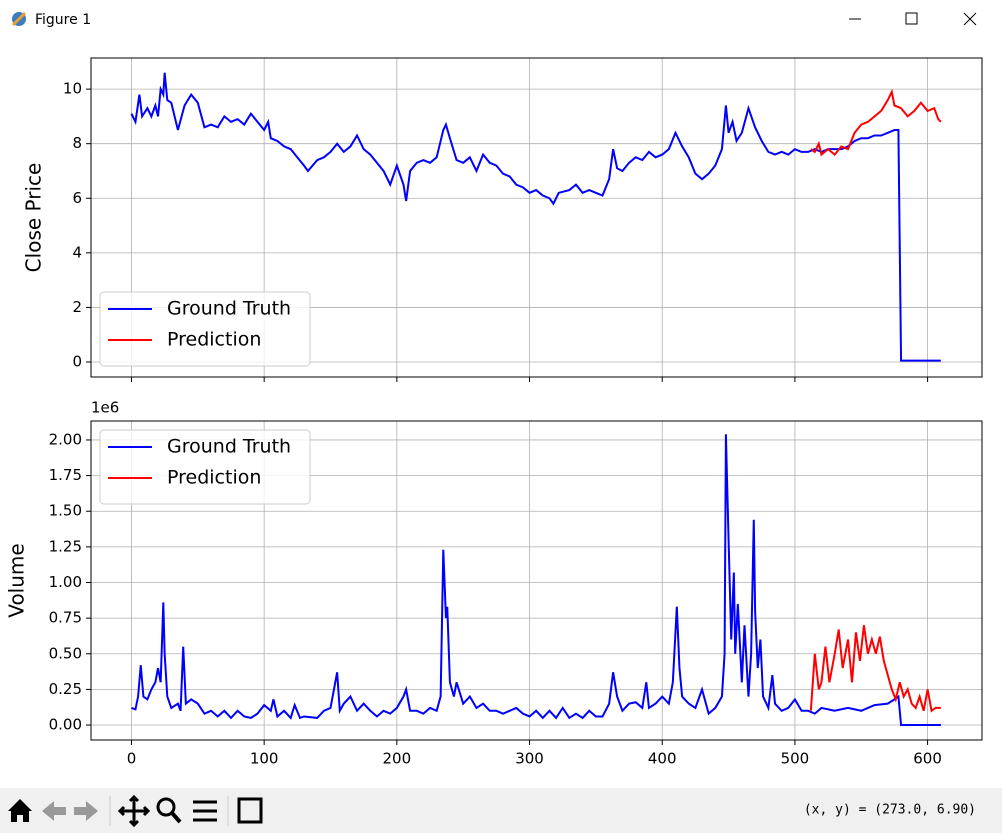  I want to click on y-tick-label: 0, so click(77, 361).